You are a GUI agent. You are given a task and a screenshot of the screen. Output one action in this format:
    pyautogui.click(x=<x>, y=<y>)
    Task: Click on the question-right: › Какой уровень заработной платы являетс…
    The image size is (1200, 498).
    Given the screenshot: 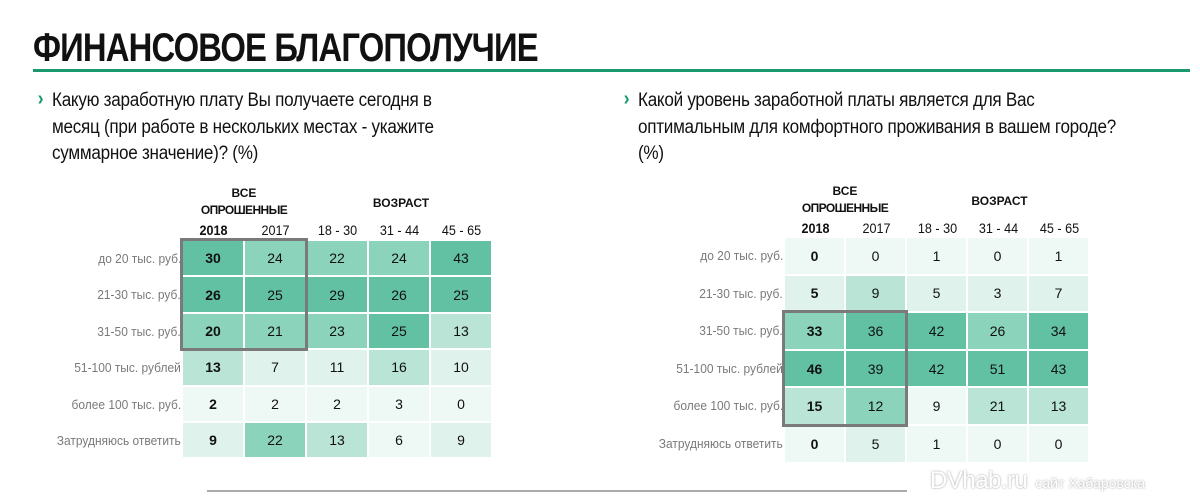 What is the action you would take?
    pyautogui.click(x=870, y=128)
    